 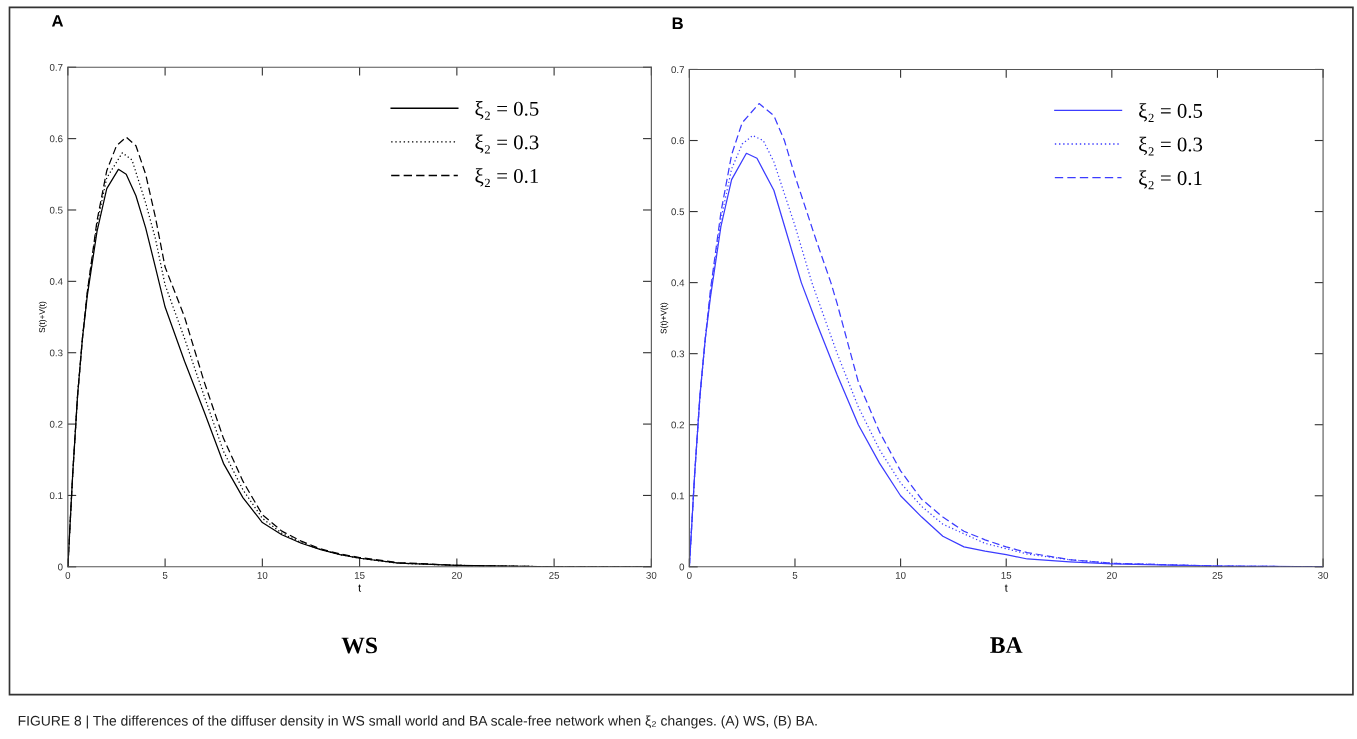 What do you see at coordinates (1006, 645) in the screenshot?
I see `text: BA` at bounding box center [1006, 645].